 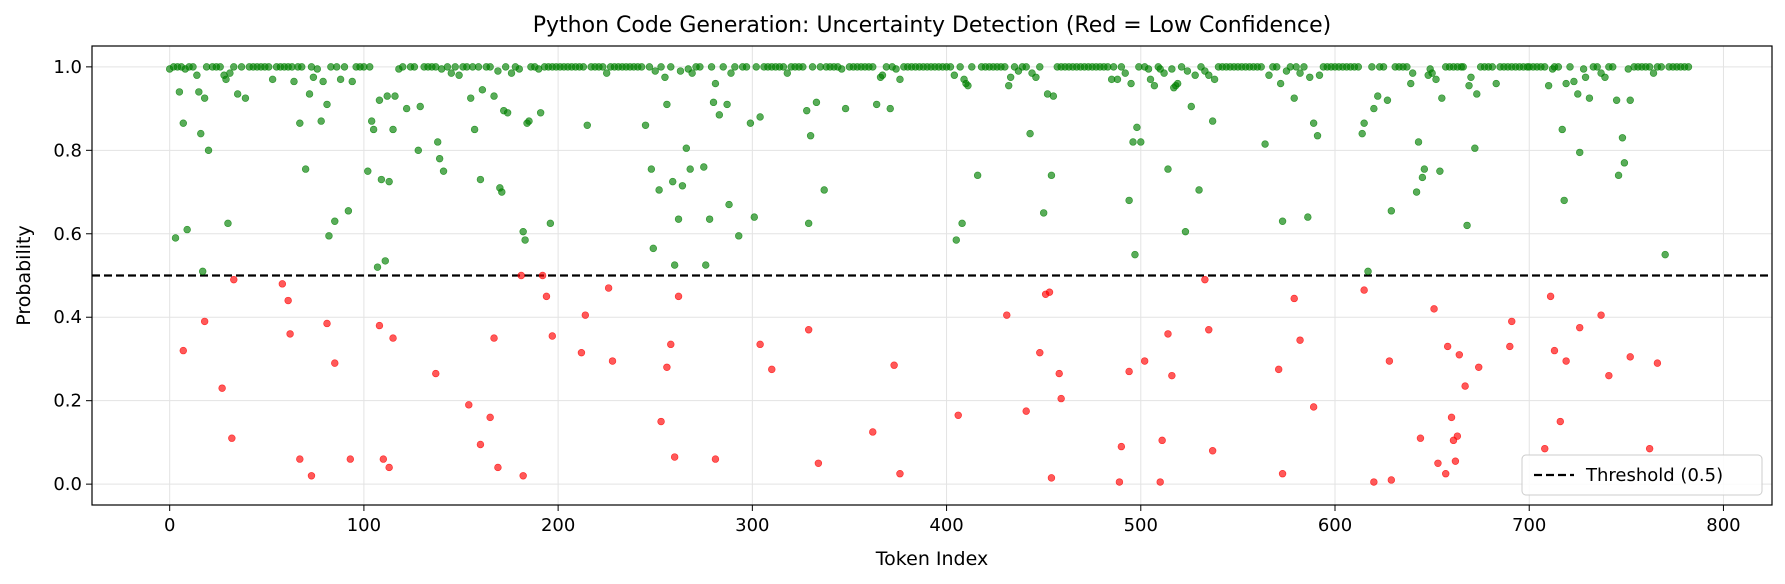 I want to click on x-tick-label: 0, so click(x=169, y=525).